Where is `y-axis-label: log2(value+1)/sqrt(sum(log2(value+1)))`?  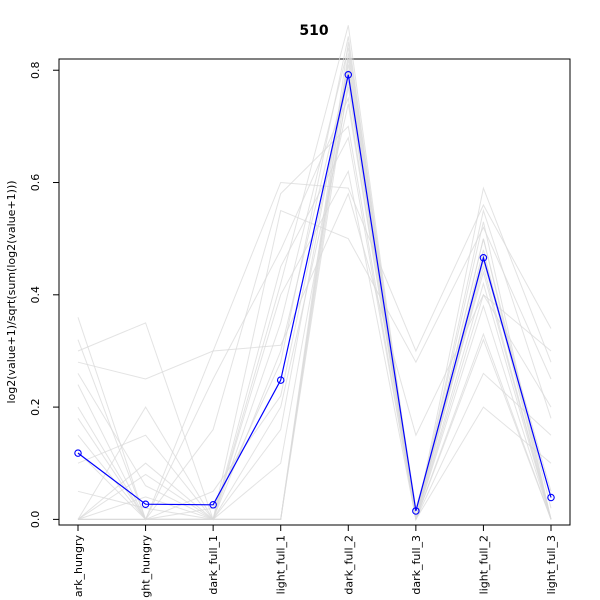 y-axis-label: log2(value+1)/sqrt(sum(log2(value+1))) is located at coordinates (11, 291).